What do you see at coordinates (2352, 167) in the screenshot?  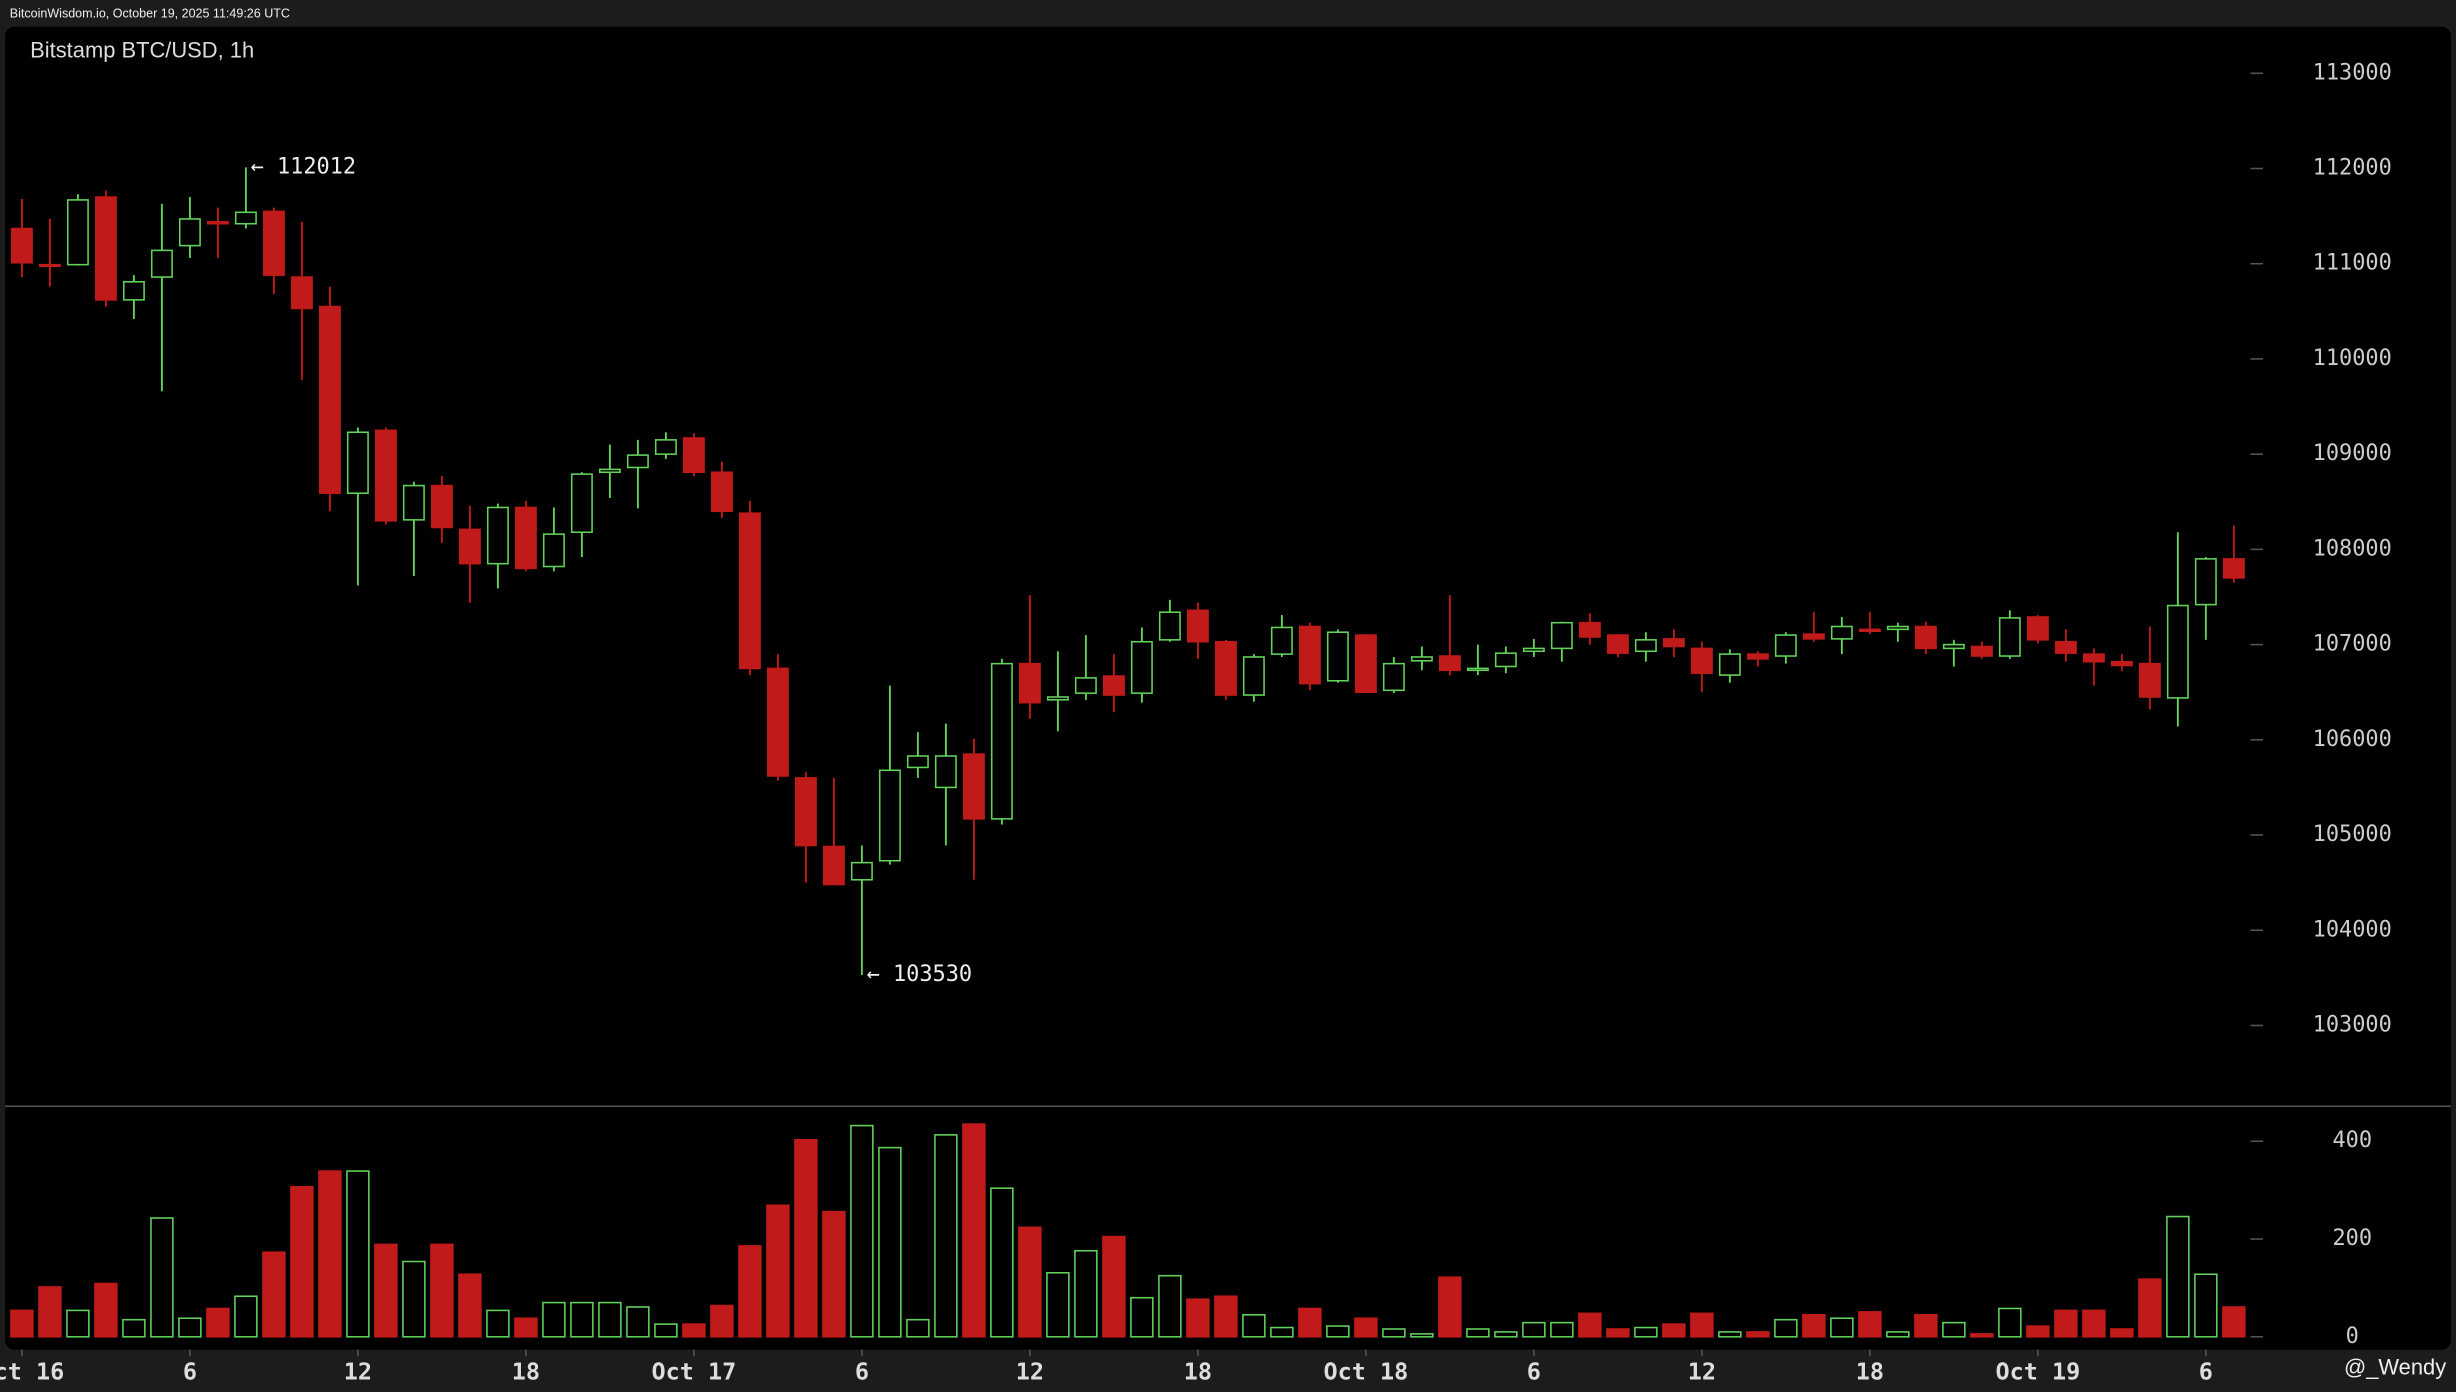 I see `y-tick-label: 112000` at bounding box center [2352, 167].